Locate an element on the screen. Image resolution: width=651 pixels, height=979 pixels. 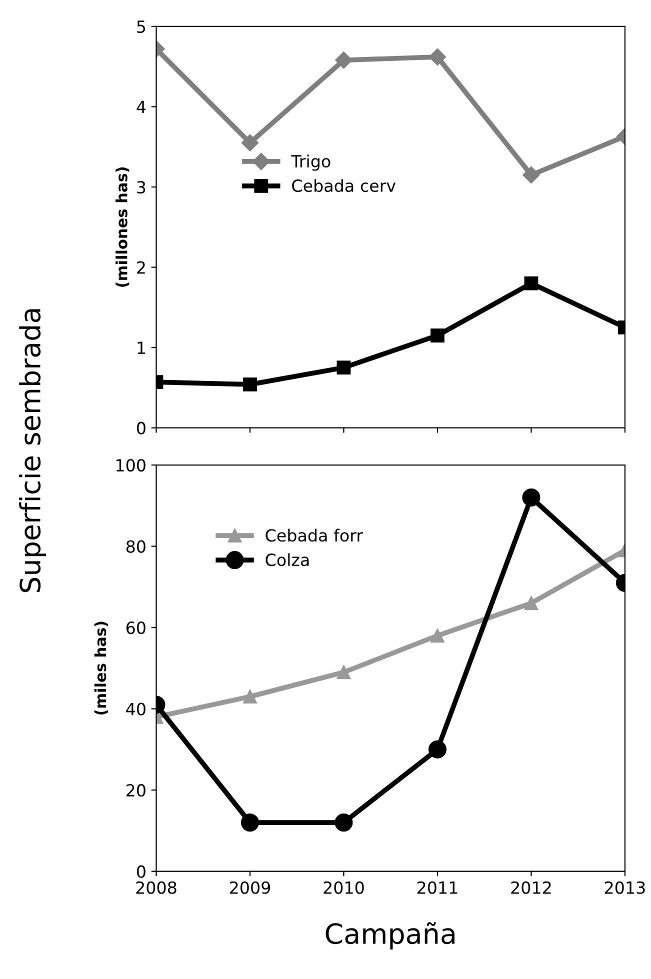
y-tick-label: 40 is located at coordinates (136, 709).